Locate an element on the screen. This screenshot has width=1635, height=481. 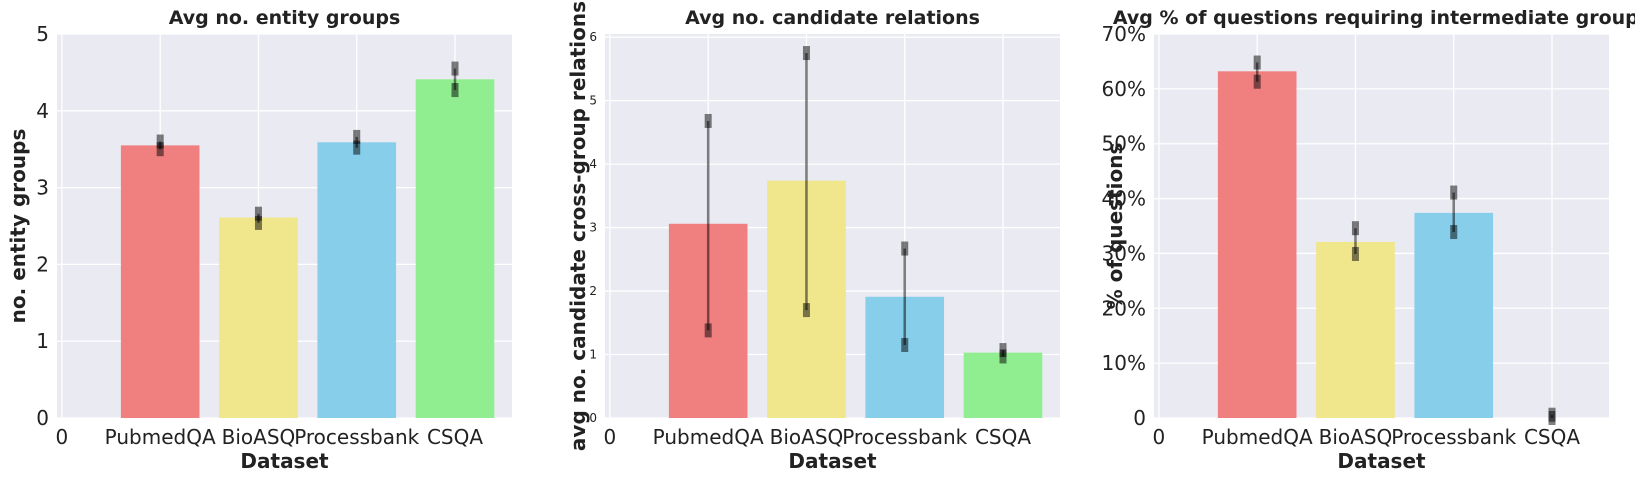
y-tick-label: 10% is located at coordinates (1124, 363).